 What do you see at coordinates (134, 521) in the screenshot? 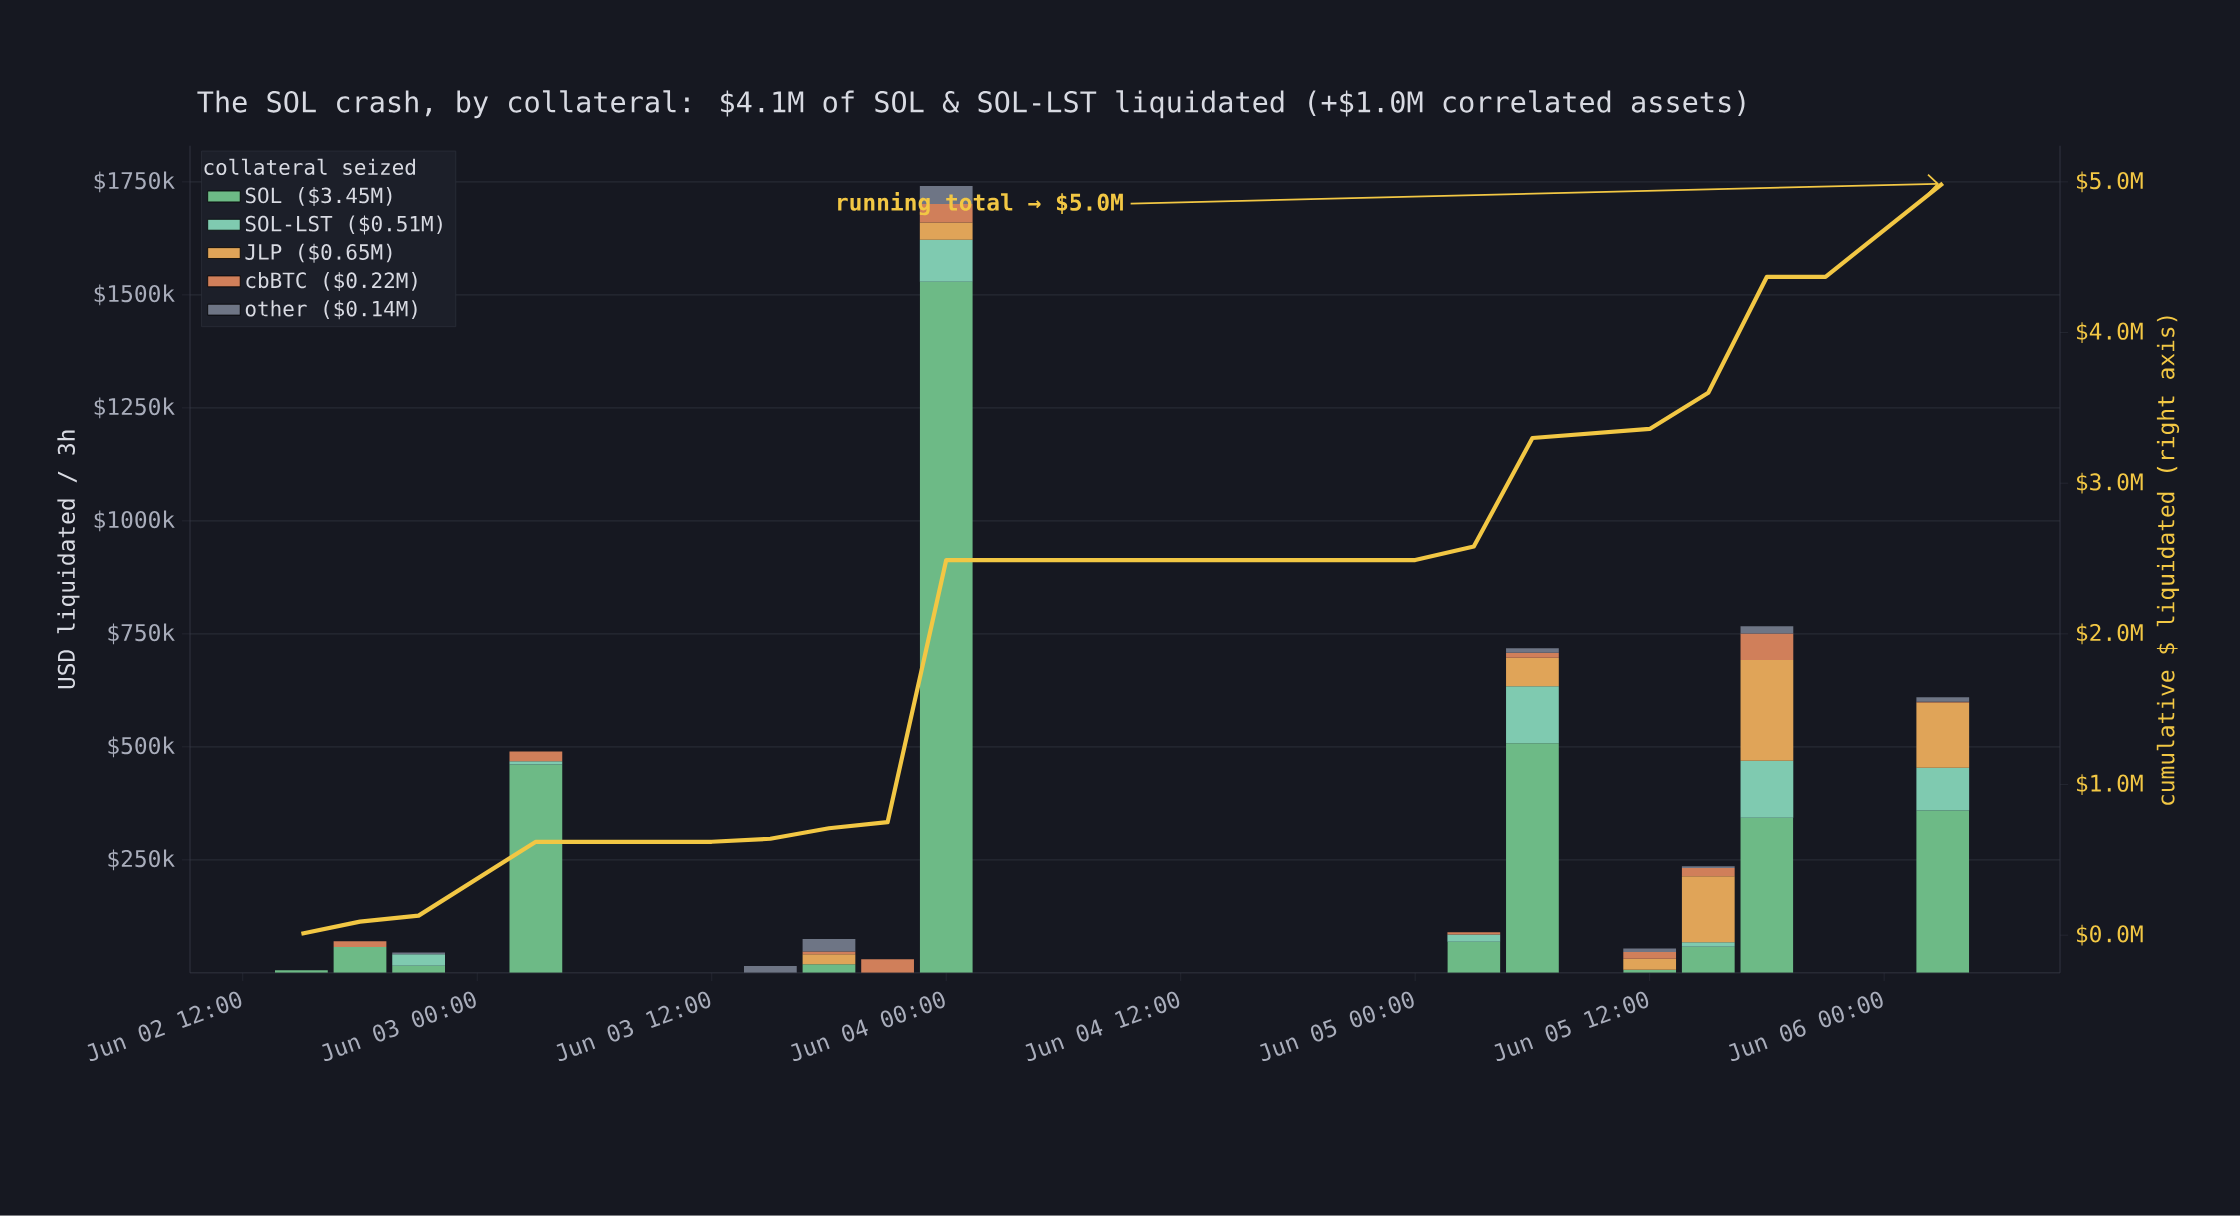
I see `y-tick-label: $1000k` at bounding box center [134, 521].